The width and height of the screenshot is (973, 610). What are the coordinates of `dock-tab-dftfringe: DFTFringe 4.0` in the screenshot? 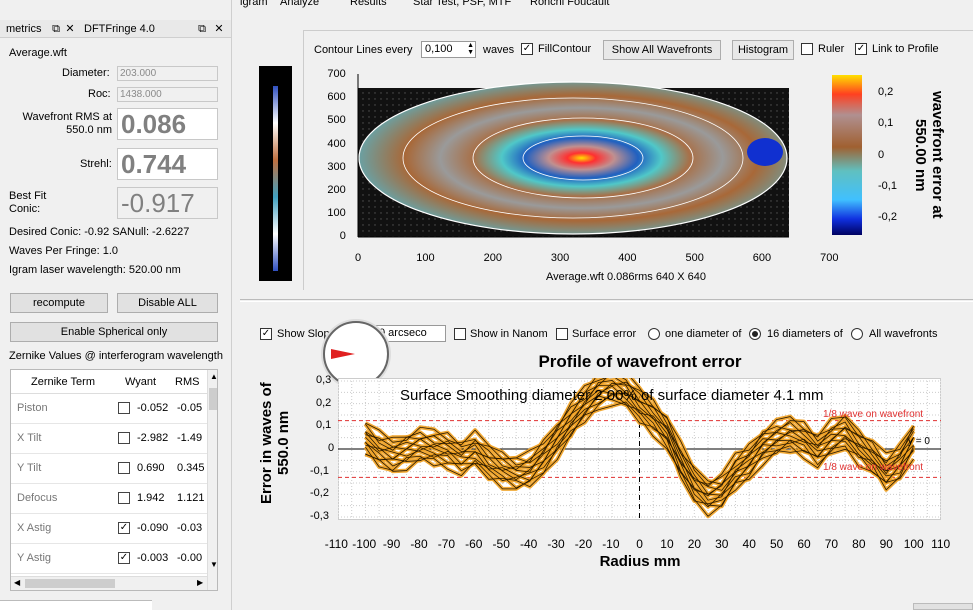 It's located at (119, 29).